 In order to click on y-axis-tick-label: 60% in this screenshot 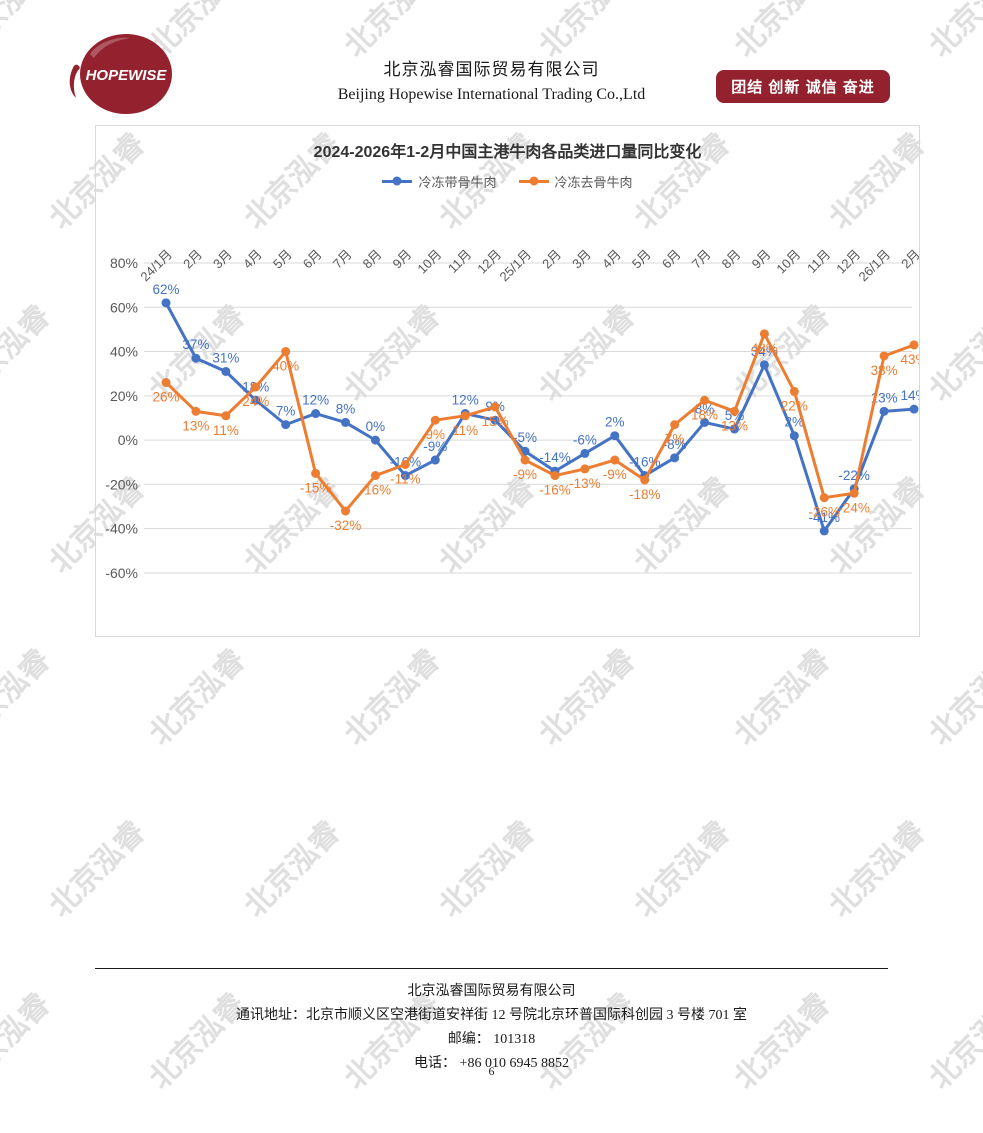, I will do `click(124, 307)`.